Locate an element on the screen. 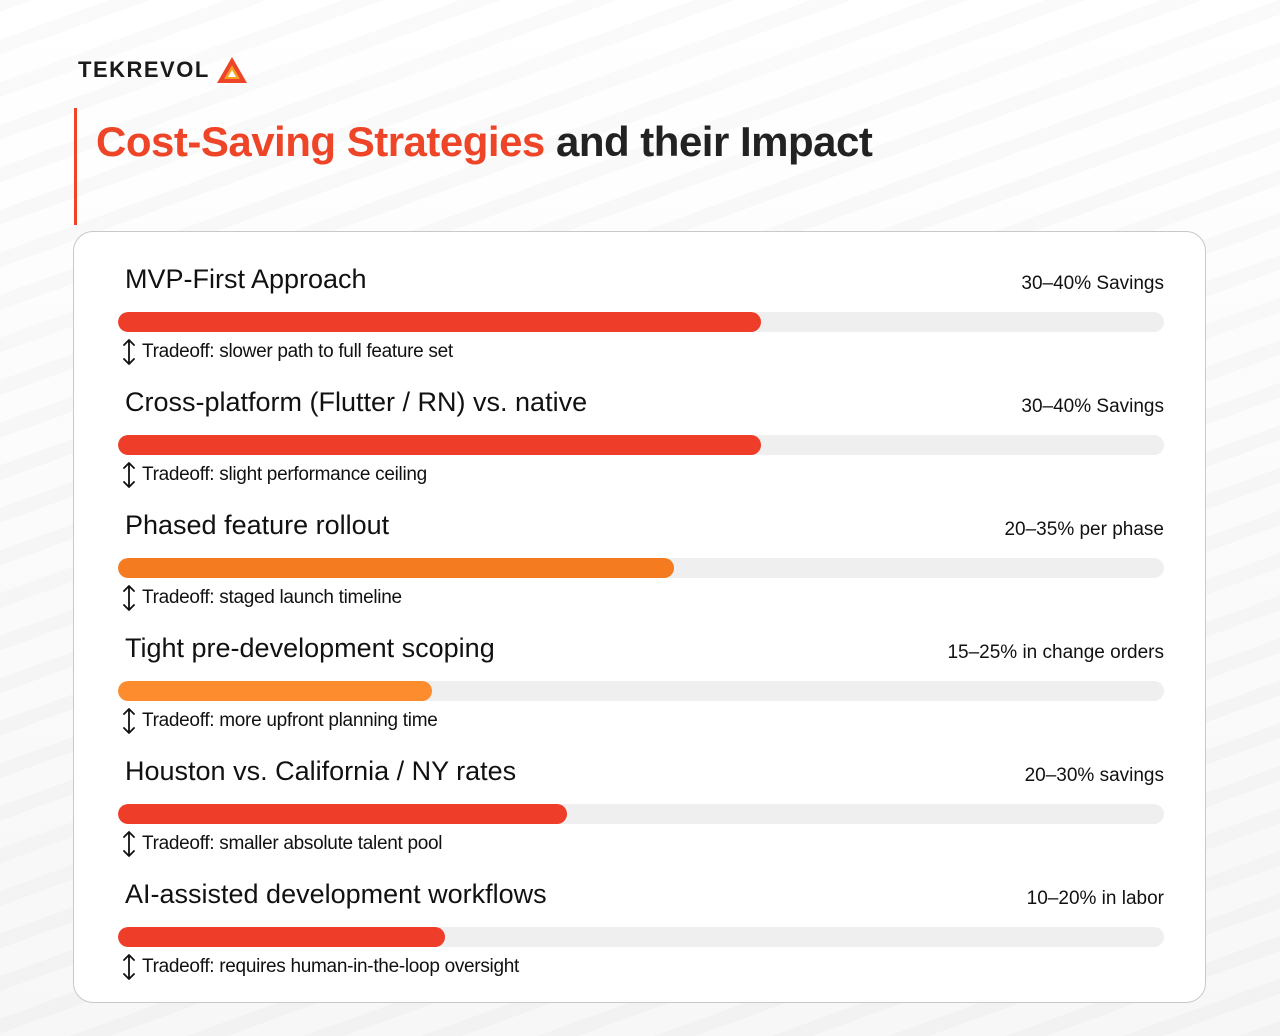 The width and height of the screenshot is (1280, 1036). savings-value: 15–25% in change orders is located at coordinates (1055, 652).